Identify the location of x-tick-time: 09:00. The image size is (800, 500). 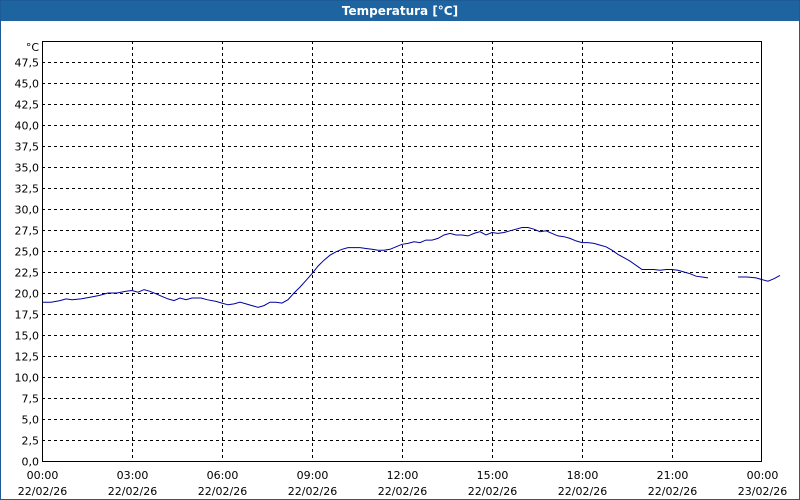
(313, 475).